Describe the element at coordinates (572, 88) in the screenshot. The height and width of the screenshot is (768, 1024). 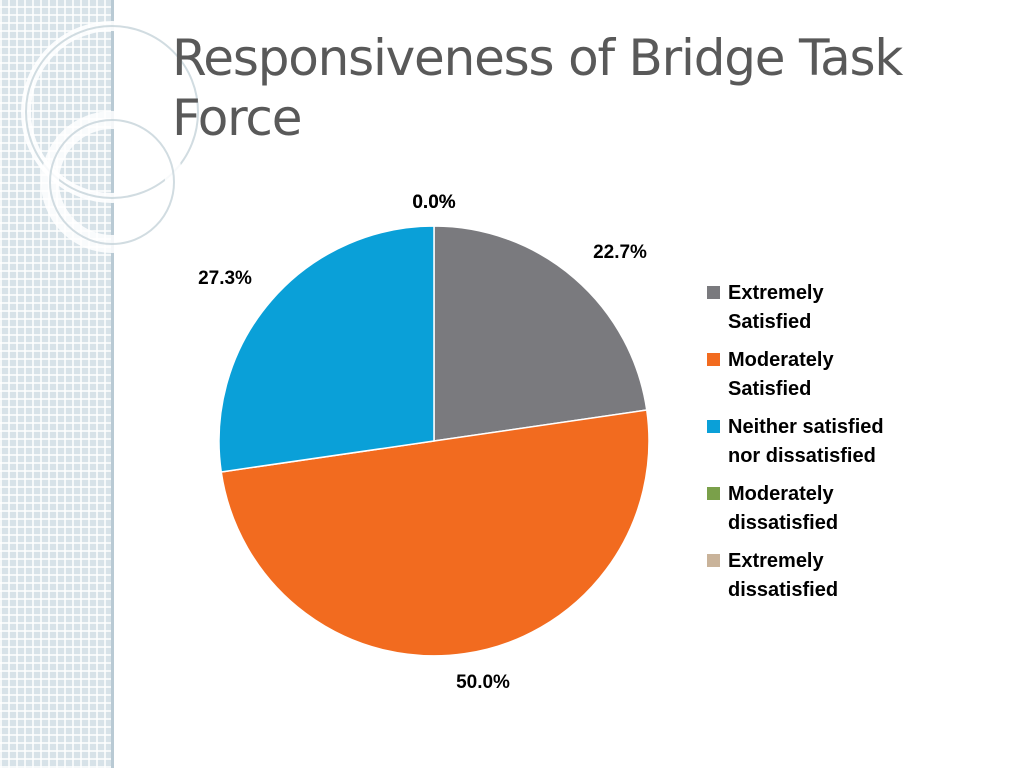
I see `page-title: Responsiveness of Bridge Task Force` at that location.